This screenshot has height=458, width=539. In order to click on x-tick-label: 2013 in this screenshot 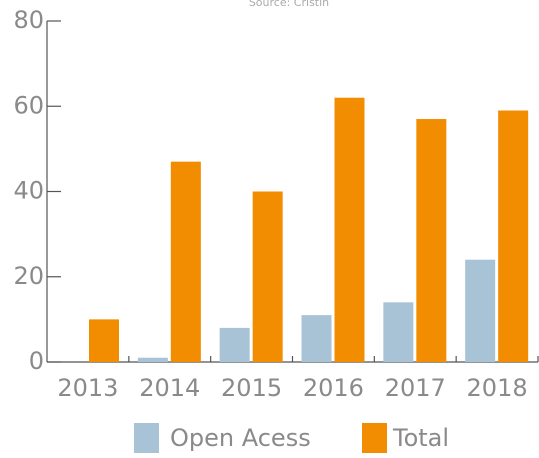, I will do `click(87, 388)`.